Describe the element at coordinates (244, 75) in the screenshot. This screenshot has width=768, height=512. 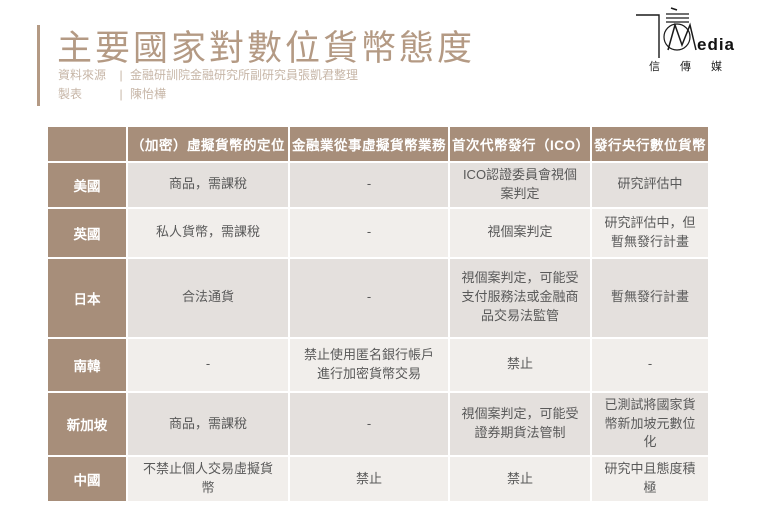
I see `source-value: 金融研訓院金融研究所副研究員張凱君整理` at that location.